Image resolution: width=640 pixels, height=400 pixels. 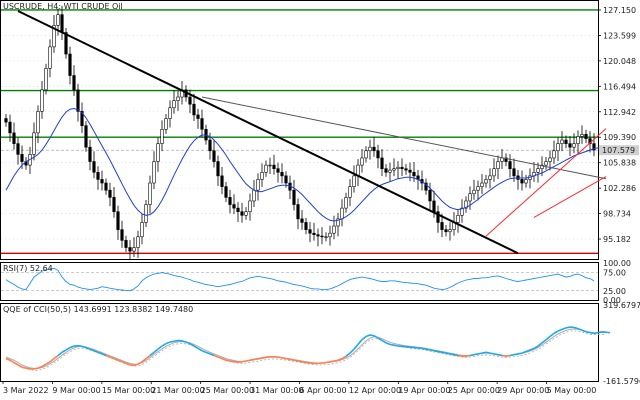 What do you see at coordinates (619, 86) in the screenshot?
I see `price-tick-label: 116.494` at bounding box center [619, 86].